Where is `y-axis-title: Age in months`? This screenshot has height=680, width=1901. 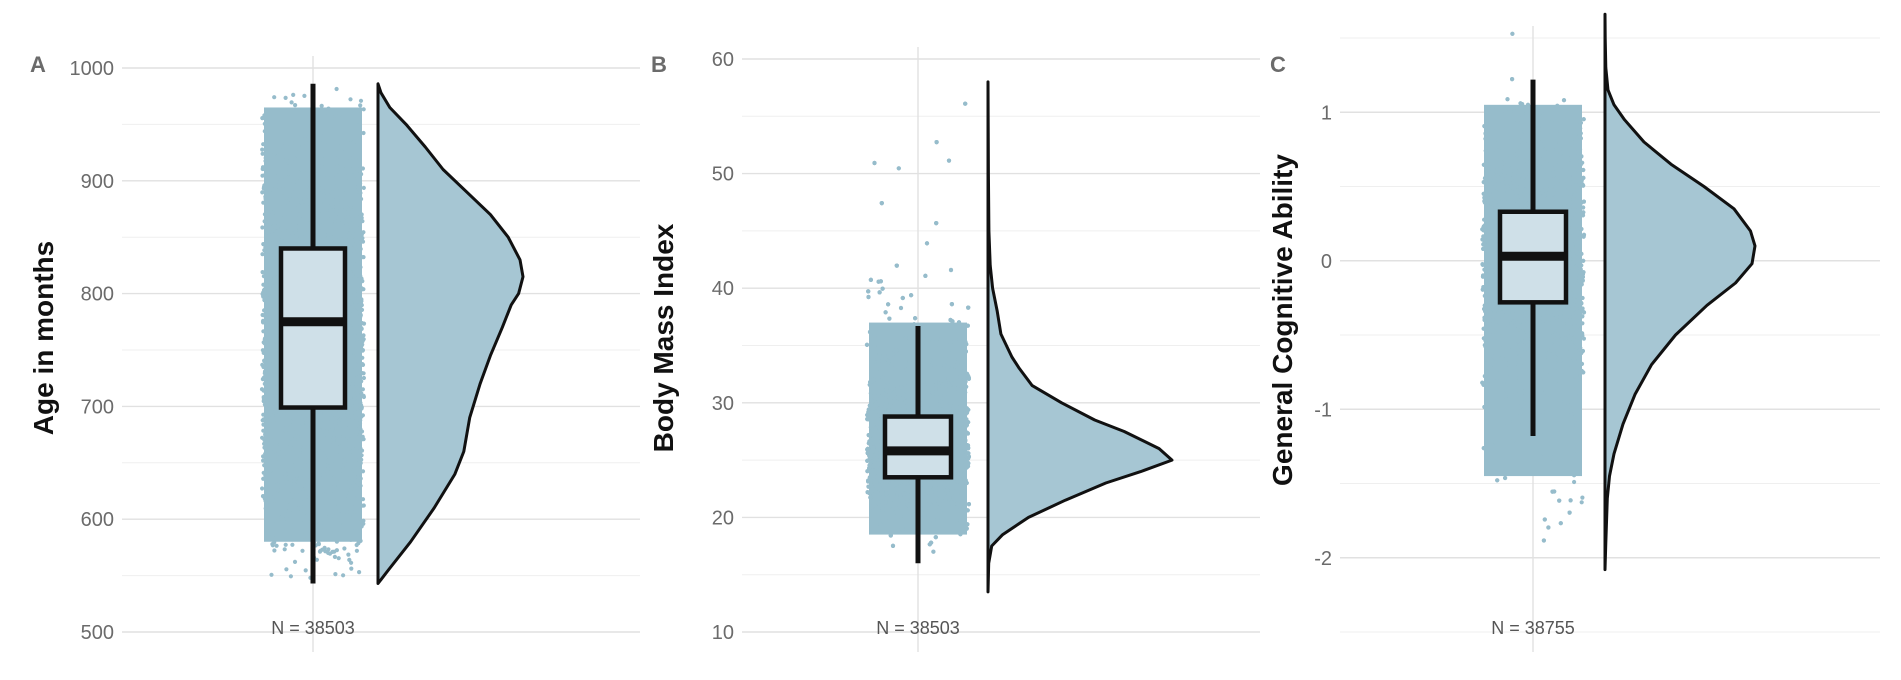 y-axis-title: Age in months is located at coordinates (43, 338).